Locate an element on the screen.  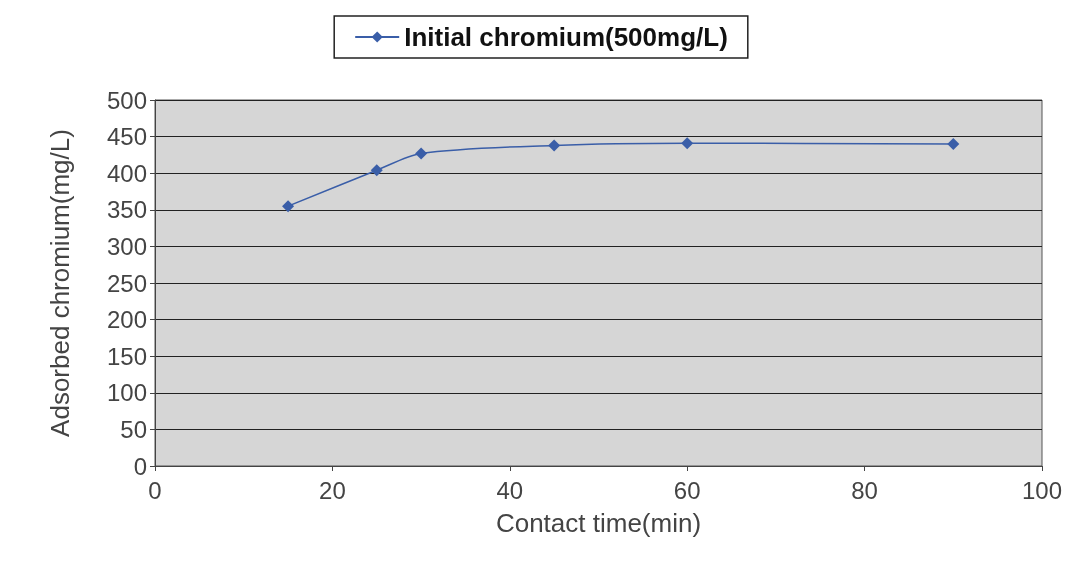
y-tick-label: 300 is located at coordinates (126, 246).